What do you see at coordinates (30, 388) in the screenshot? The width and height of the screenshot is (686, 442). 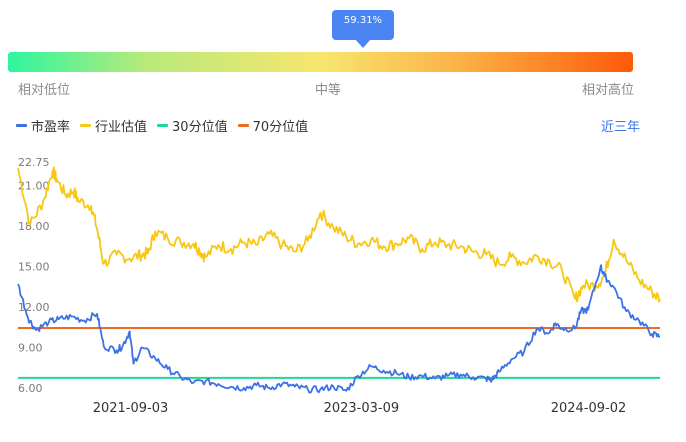 I see `y-tick-label: 6.00` at bounding box center [30, 388].